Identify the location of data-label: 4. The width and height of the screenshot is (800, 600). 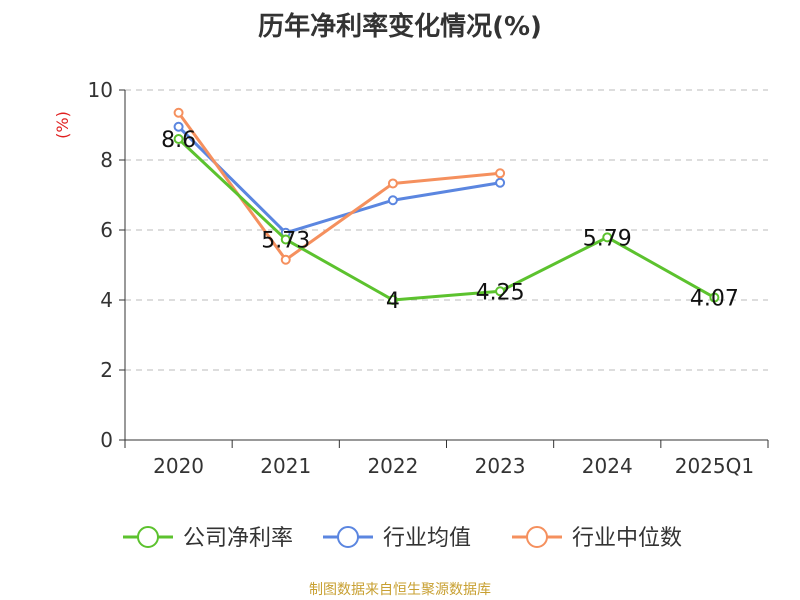
(393, 301).